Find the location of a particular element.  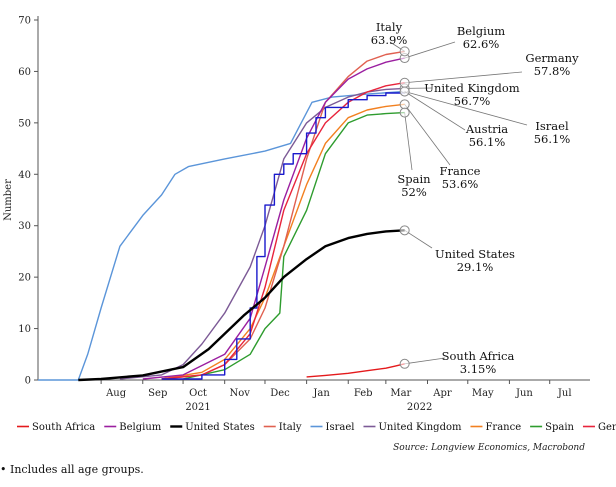

end-value-austria: 56.1% is located at coordinates (487, 142).